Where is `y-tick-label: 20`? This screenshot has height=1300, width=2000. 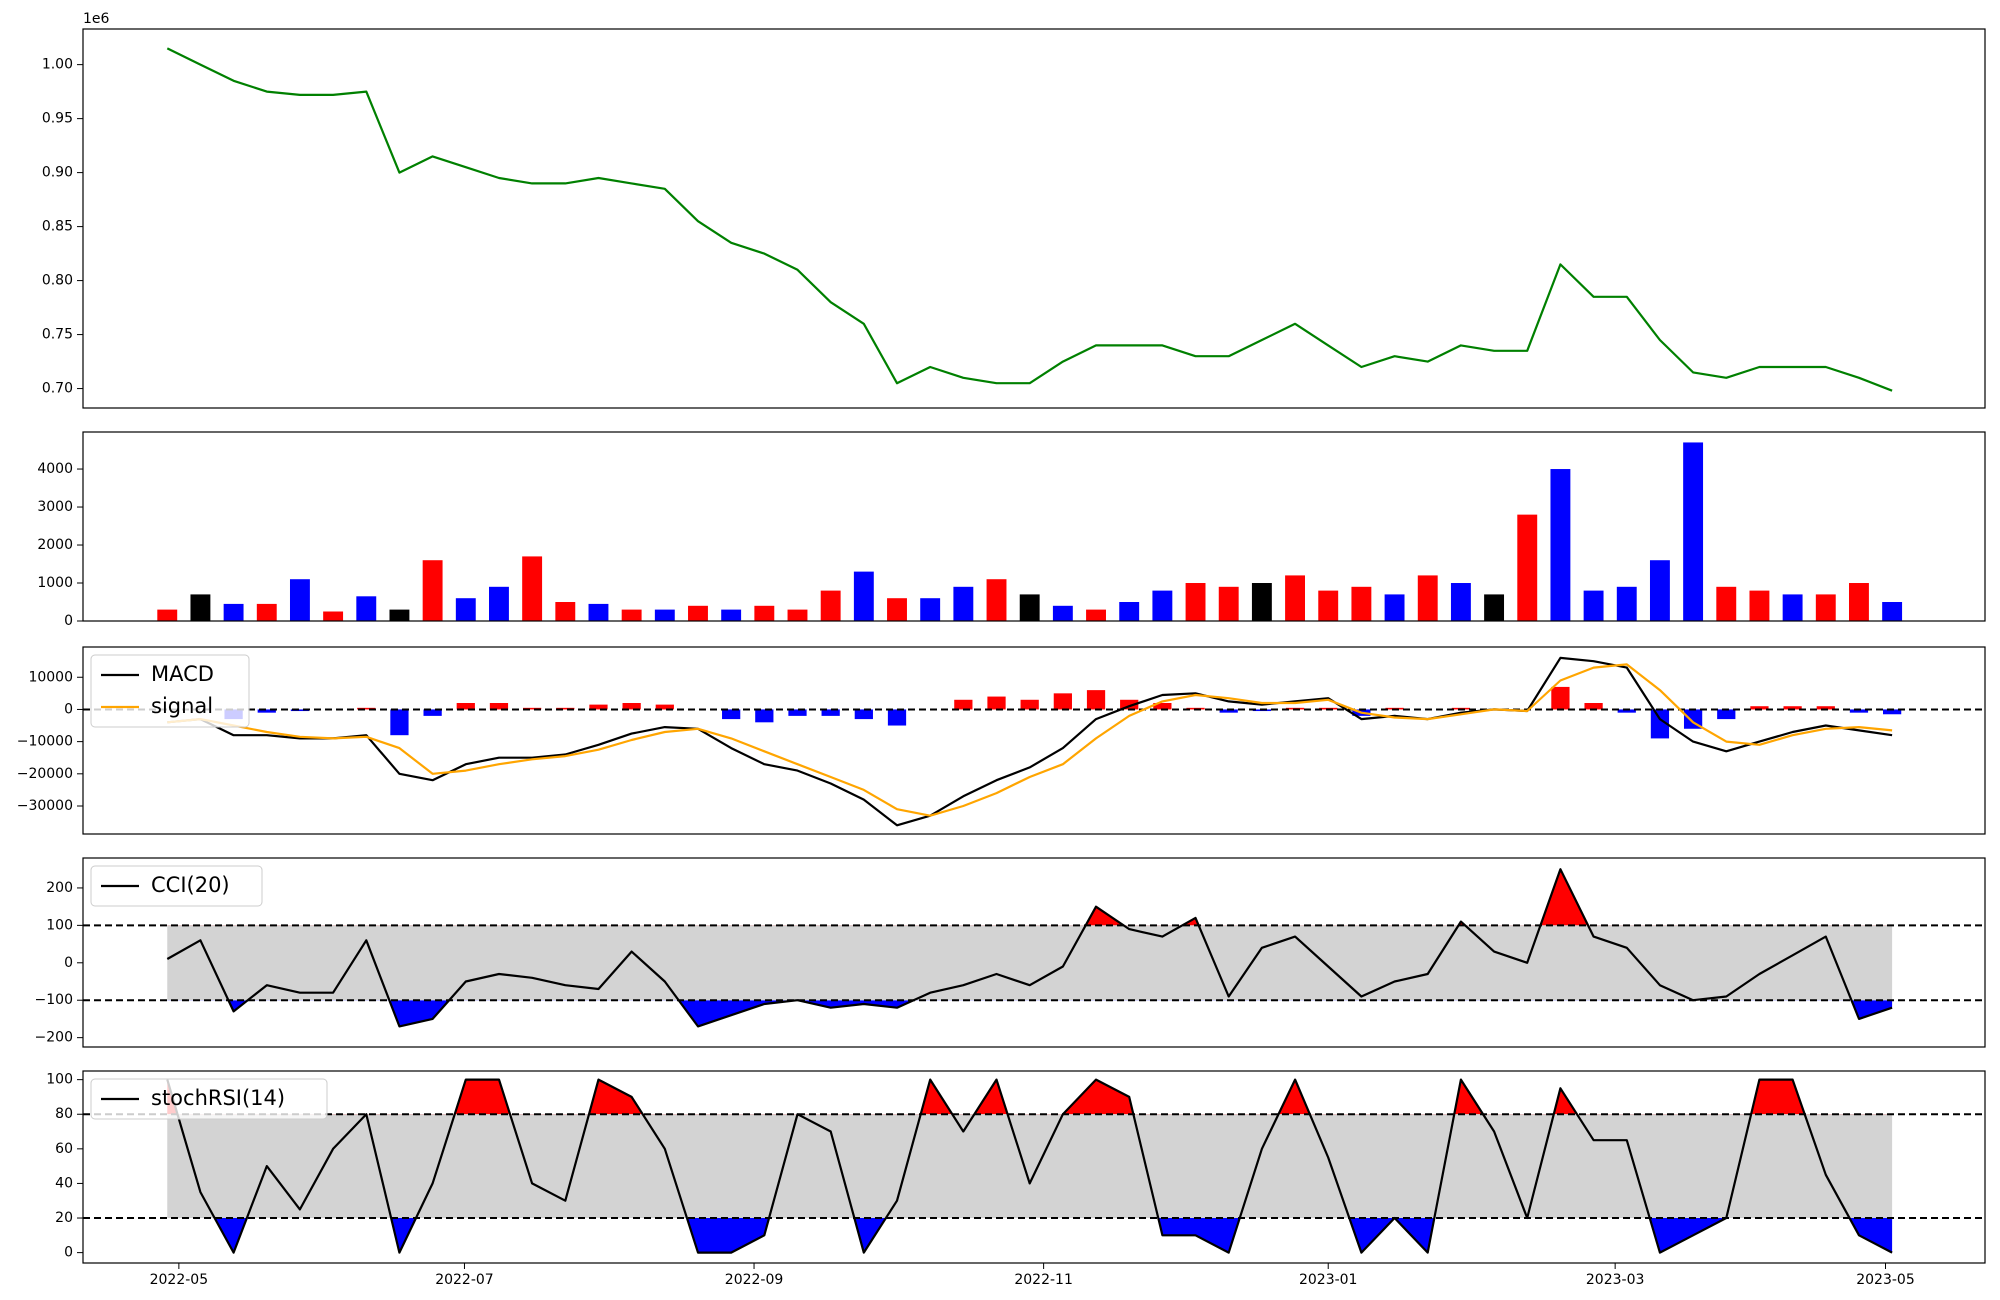 y-tick-label: 20 is located at coordinates (64, 1218).